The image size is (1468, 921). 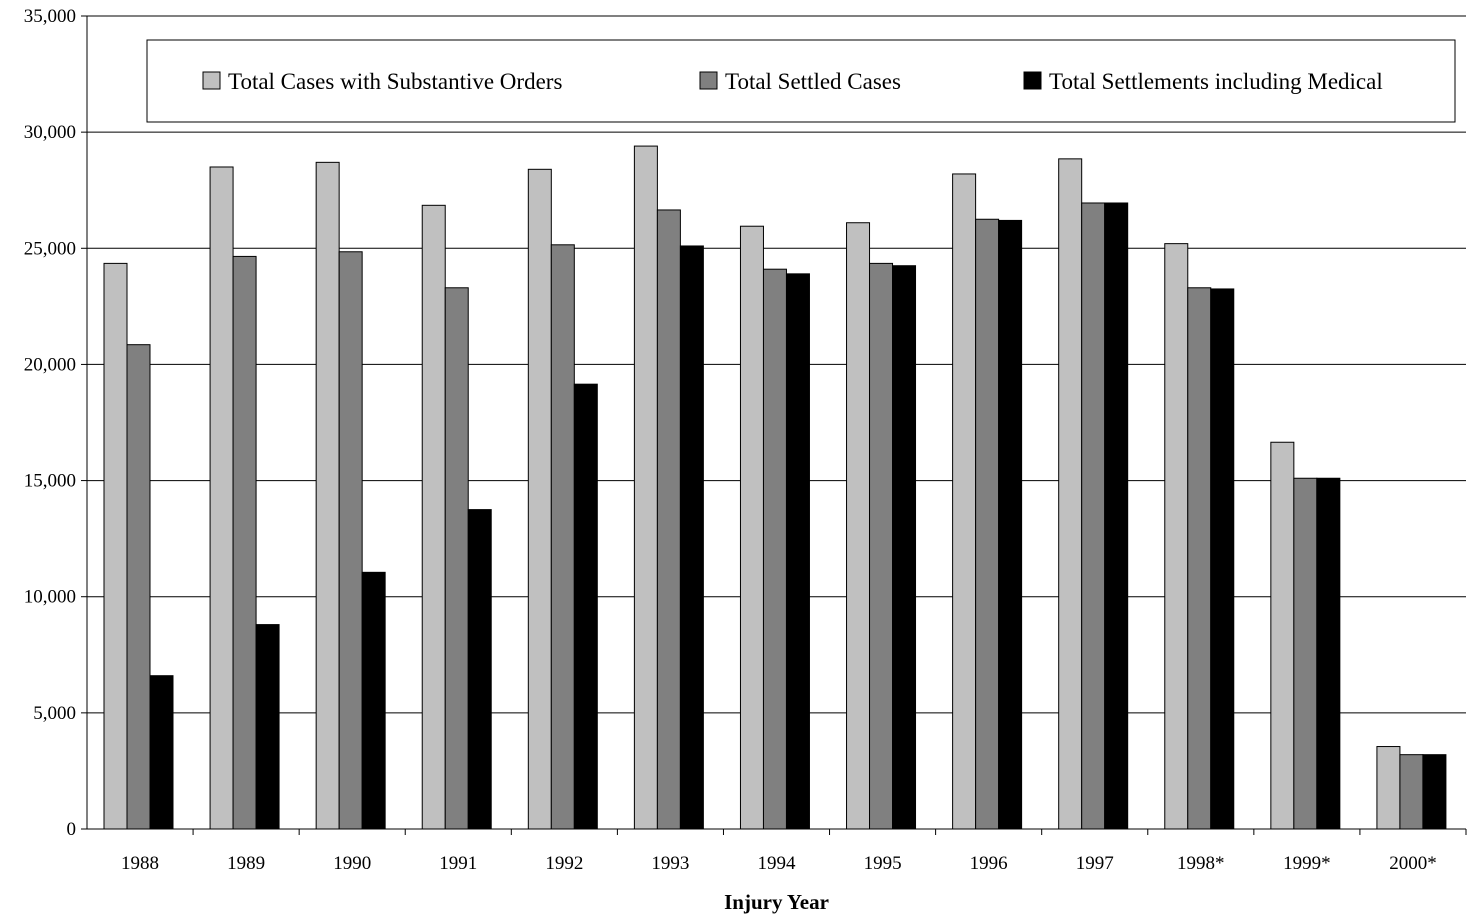 What do you see at coordinates (813, 81) in the screenshot?
I see `legend-label: Total Settled Cases` at bounding box center [813, 81].